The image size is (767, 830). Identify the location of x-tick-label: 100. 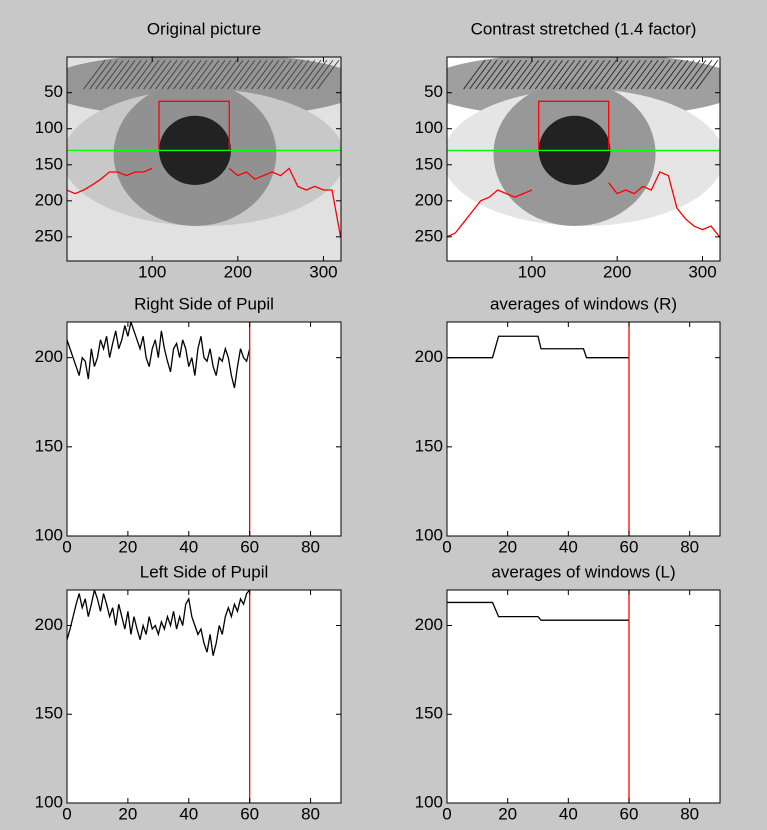
(532, 271).